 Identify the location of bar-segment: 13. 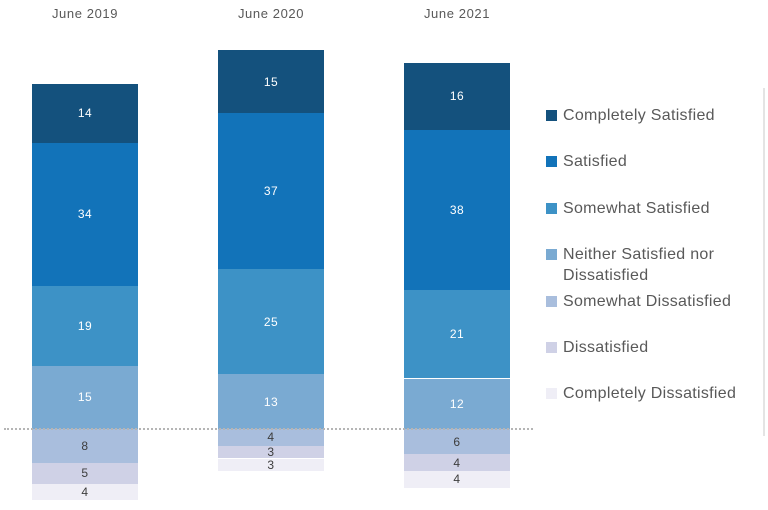
(271, 401).